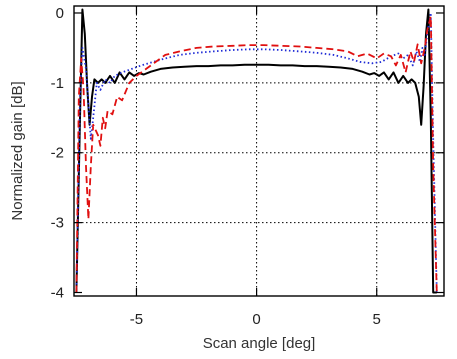  What do you see at coordinates (60, 13) in the screenshot?
I see `y-tick-label-0: 0` at bounding box center [60, 13].